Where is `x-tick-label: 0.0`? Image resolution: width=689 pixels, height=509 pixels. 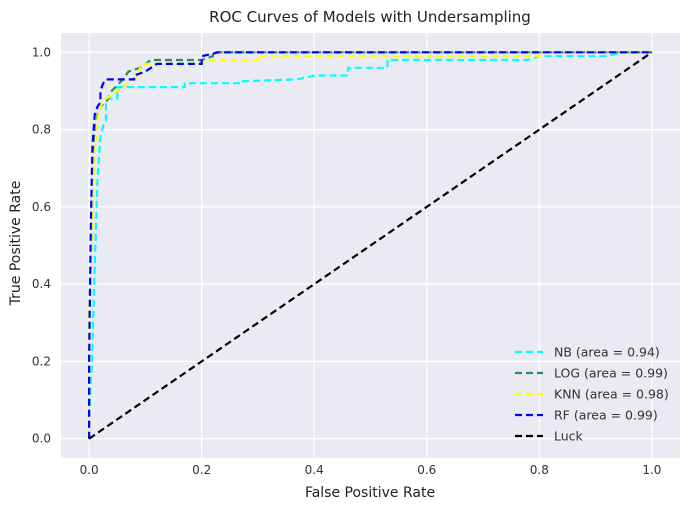 x-tick-label: 0.0 is located at coordinates (89, 470).